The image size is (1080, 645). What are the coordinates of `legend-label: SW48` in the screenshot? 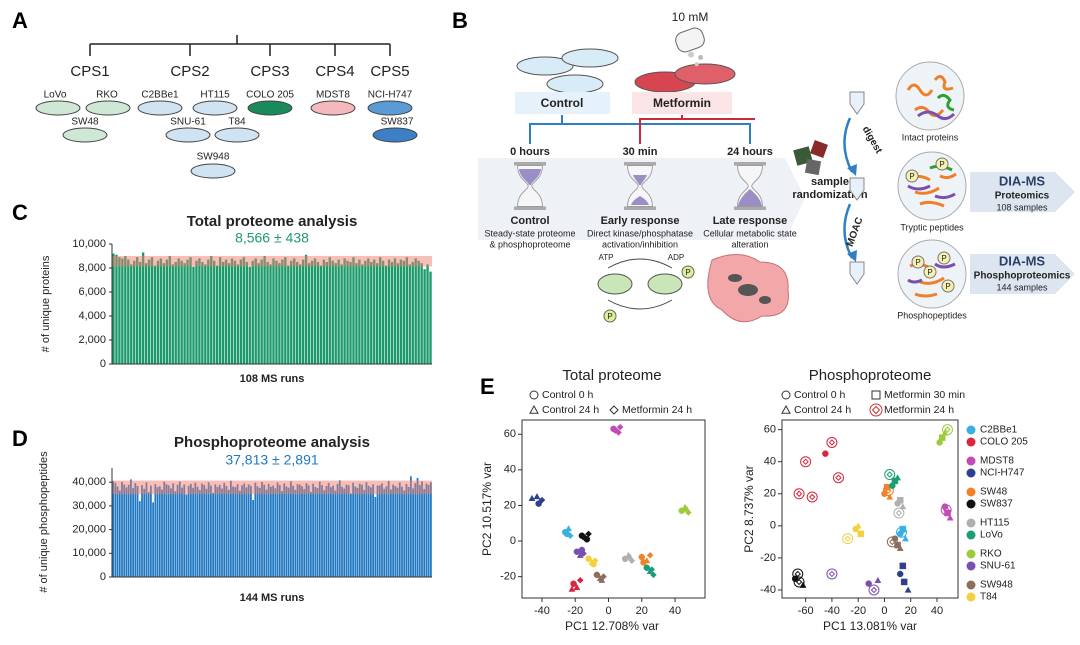 It's located at (994, 492).